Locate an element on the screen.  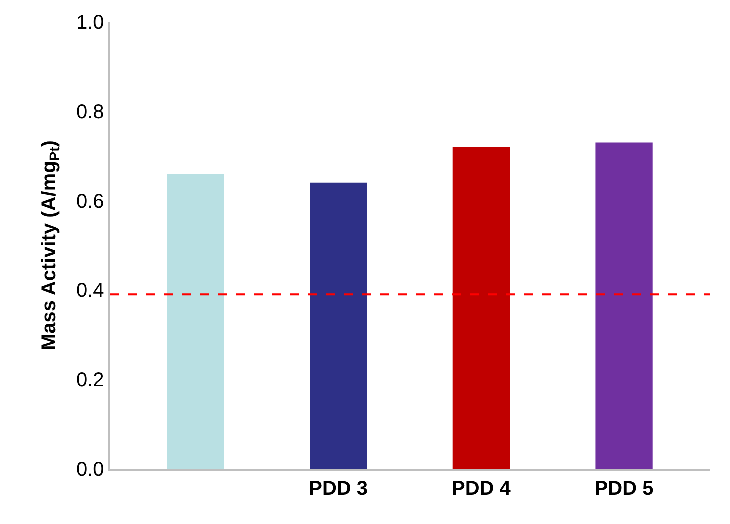
y-tick-label: 0.6 is located at coordinates (90, 201).